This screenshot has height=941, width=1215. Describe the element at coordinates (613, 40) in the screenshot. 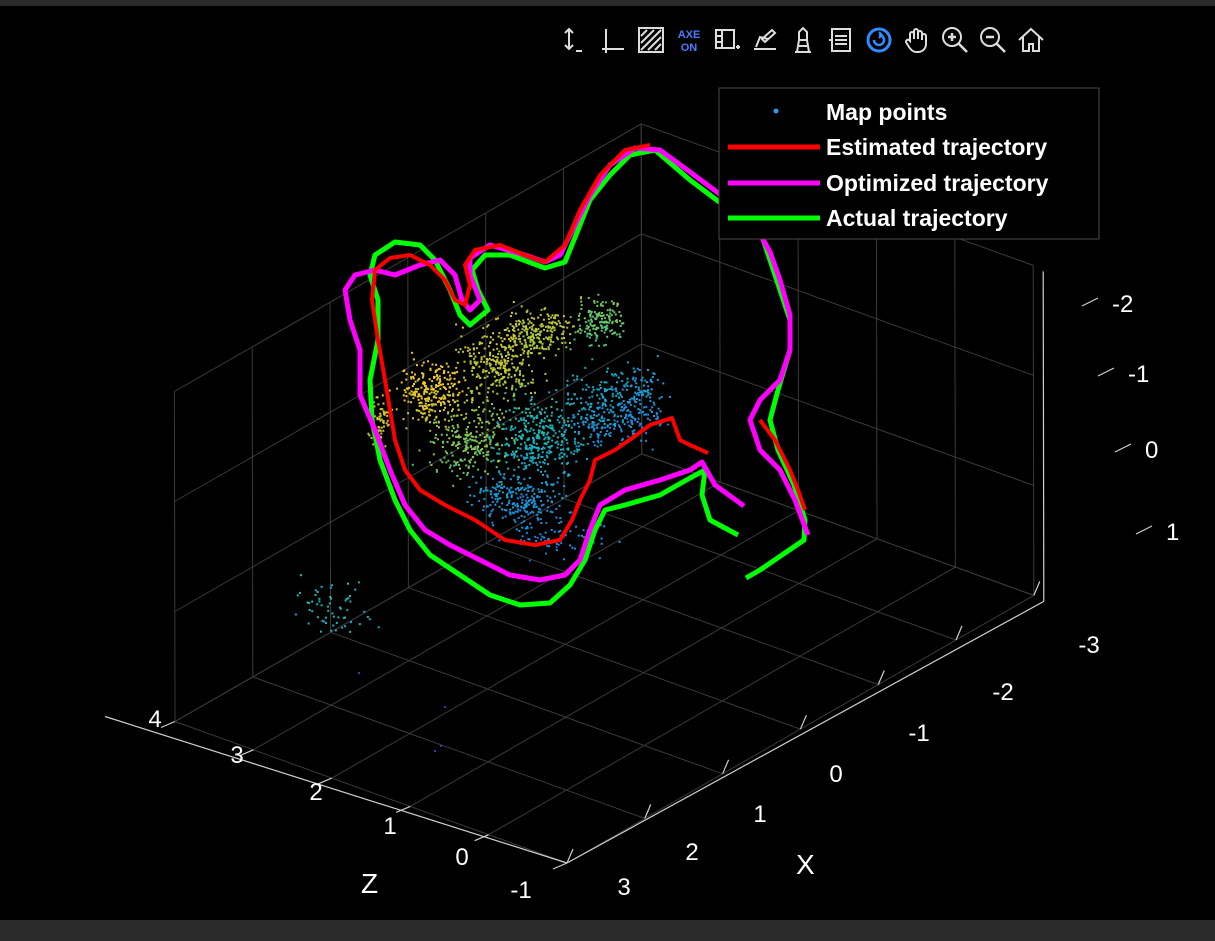

I see `axes-icon` at that location.